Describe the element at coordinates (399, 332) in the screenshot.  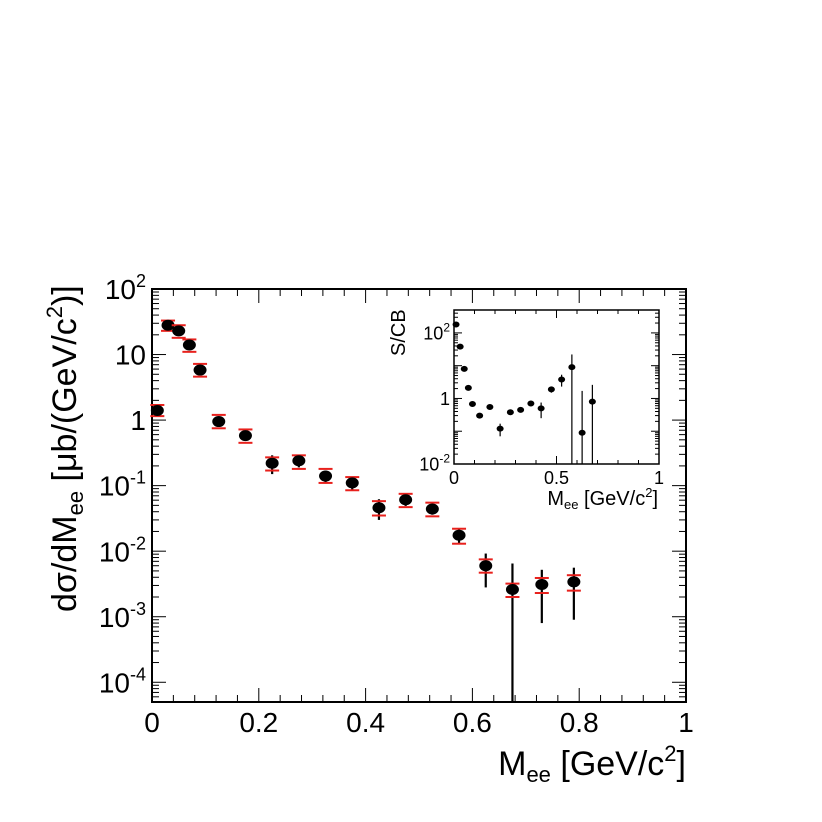
I see `inset-y-axis-label: S/CB` at that location.